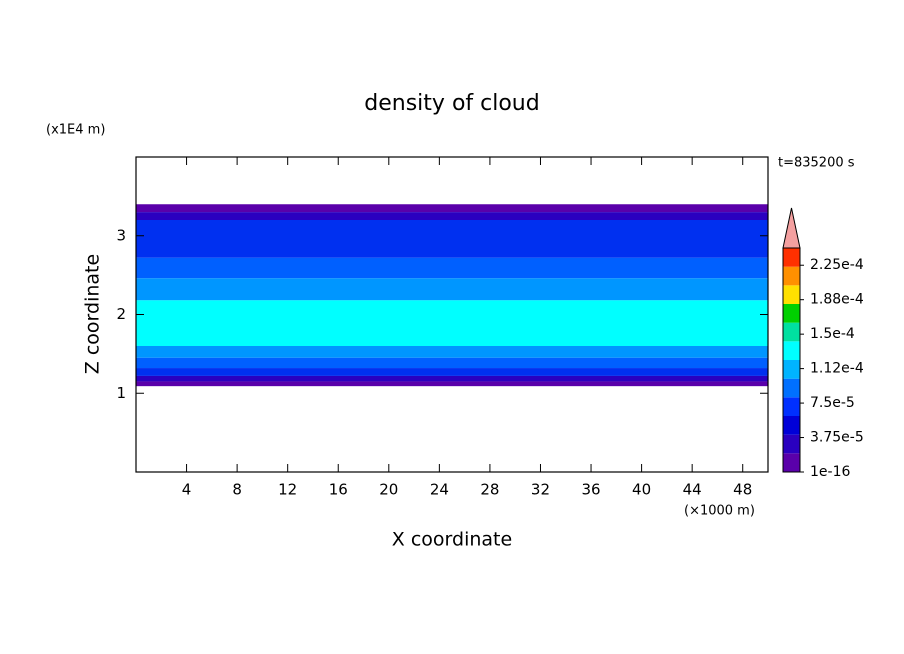  I want to click on y-tick-label: 2, so click(121, 314).